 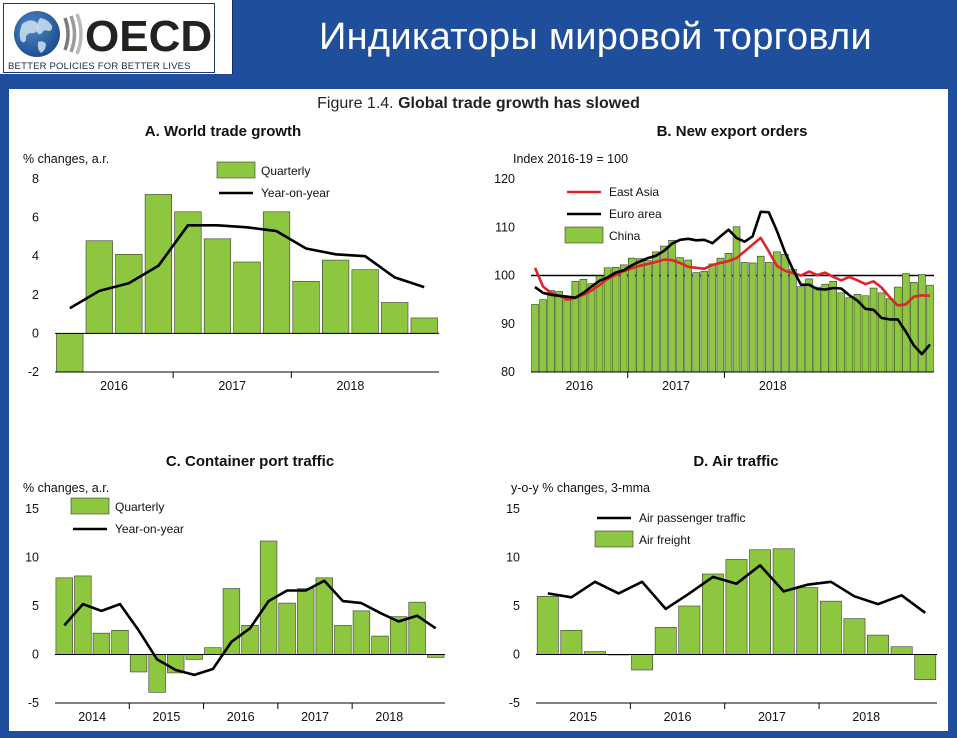 What do you see at coordinates (513, 558) in the screenshot?
I see `y-tick-label: 10` at bounding box center [513, 558].